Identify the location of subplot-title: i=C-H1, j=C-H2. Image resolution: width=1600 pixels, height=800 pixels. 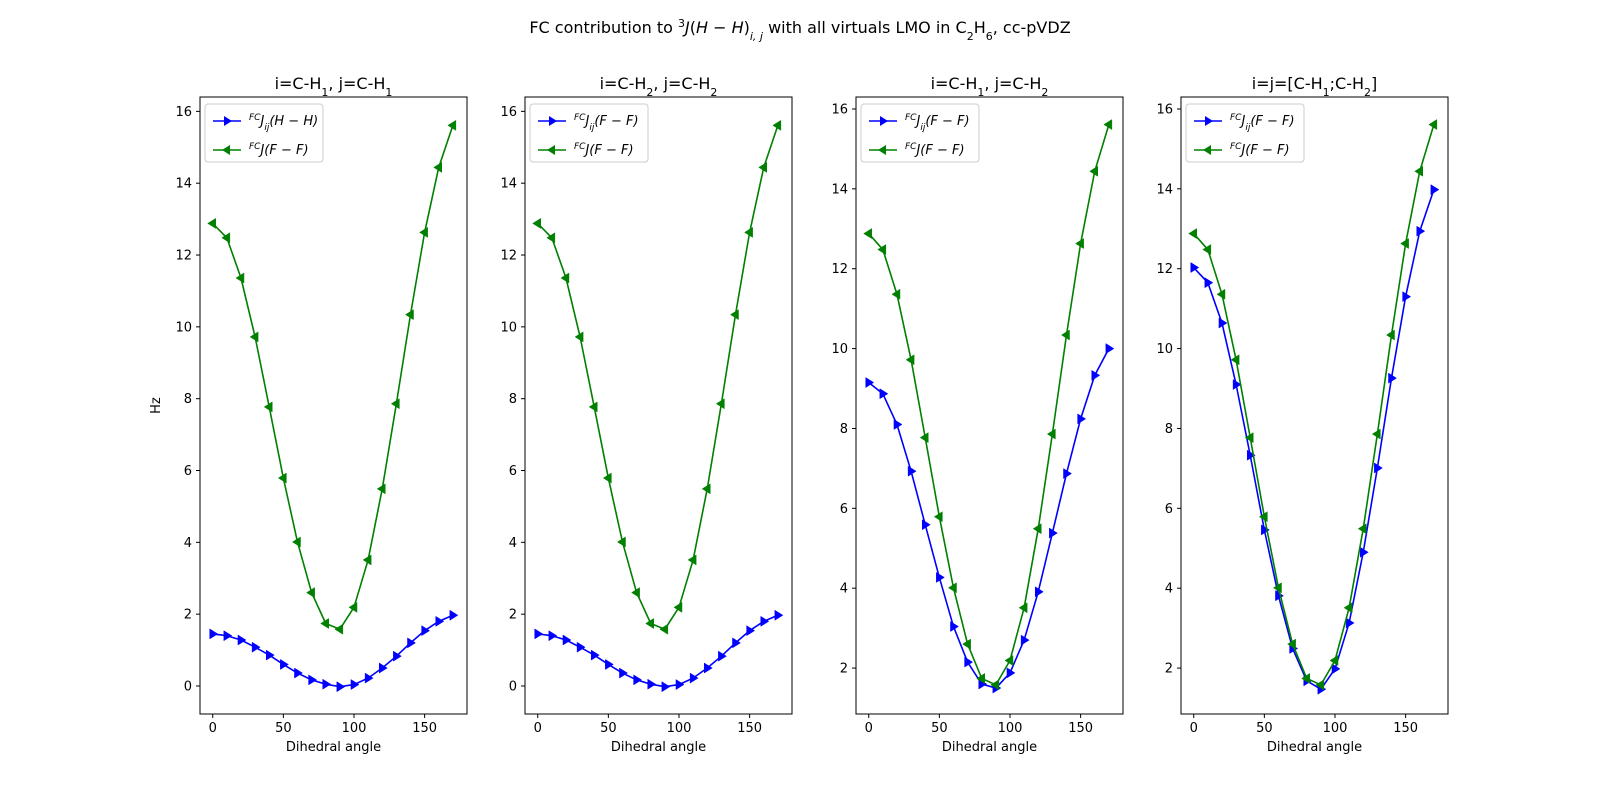
(990, 86).